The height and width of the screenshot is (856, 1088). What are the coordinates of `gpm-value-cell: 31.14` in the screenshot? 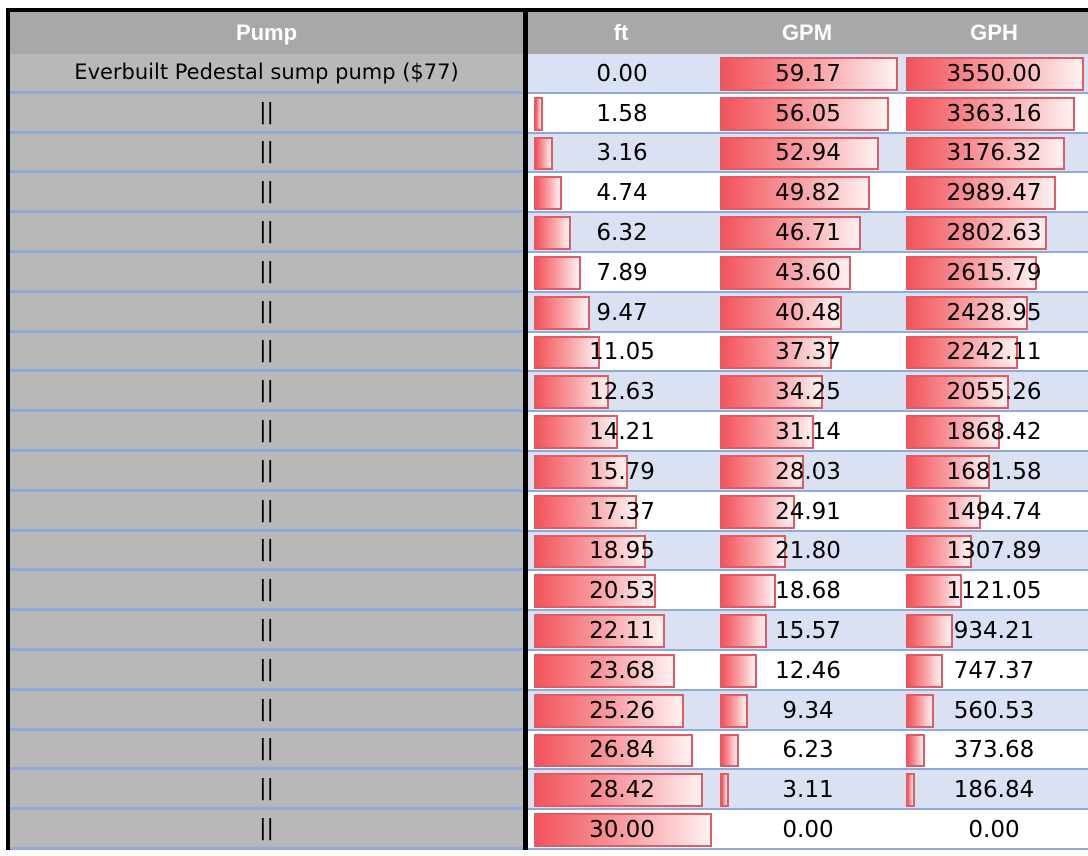 It's located at (808, 432).